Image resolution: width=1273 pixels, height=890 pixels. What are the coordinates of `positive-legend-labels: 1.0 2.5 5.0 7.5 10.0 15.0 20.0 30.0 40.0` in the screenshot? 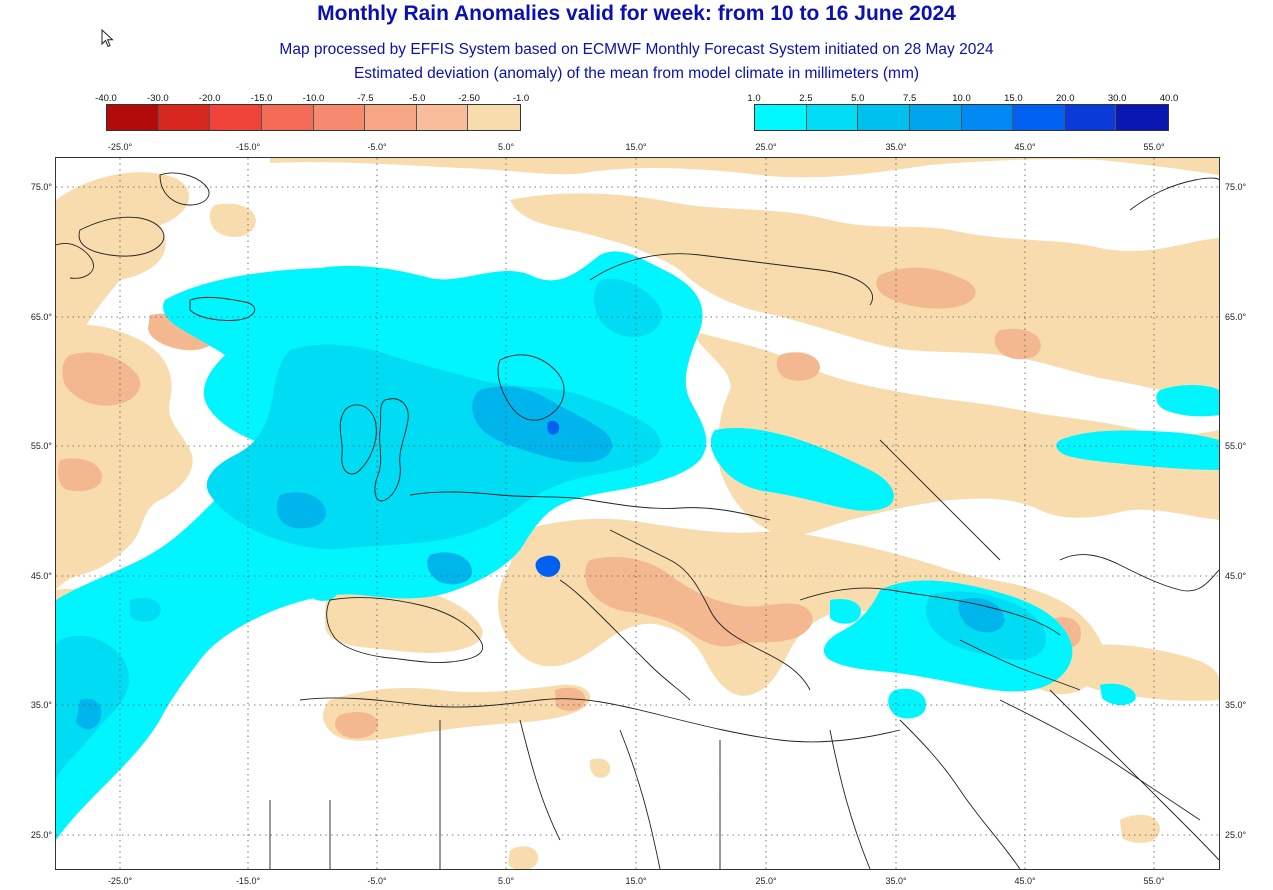 It's located at (962, 99).